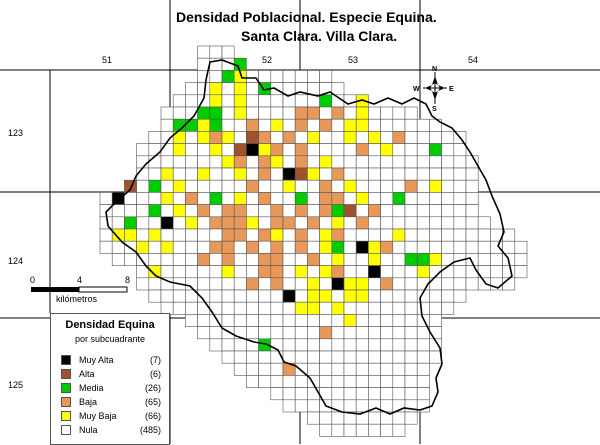 Image resolution: width=600 pixels, height=445 pixels. I want to click on legend-subtitle: por subcuadrante, so click(110, 339).